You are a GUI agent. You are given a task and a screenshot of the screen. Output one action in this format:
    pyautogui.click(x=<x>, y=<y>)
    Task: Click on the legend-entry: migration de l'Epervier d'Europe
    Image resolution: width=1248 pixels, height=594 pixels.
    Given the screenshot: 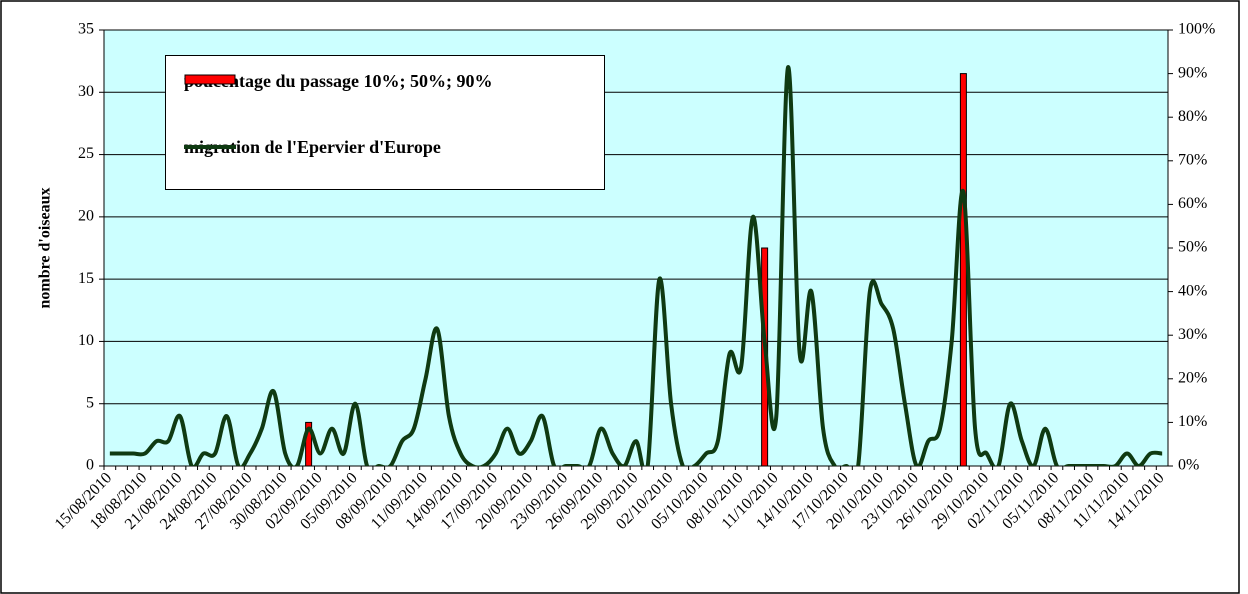 What is the action you would take?
    pyautogui.click(x=364, y=147)
    